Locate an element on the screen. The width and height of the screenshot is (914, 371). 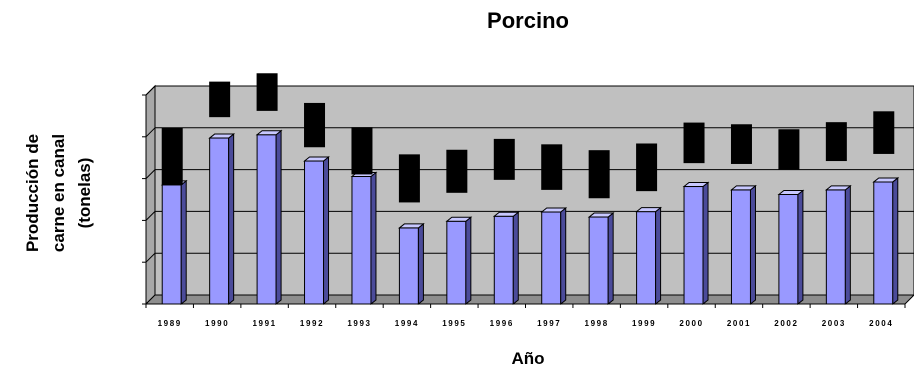
x-tick-label: 1992 is located at coordinates (312, 323).